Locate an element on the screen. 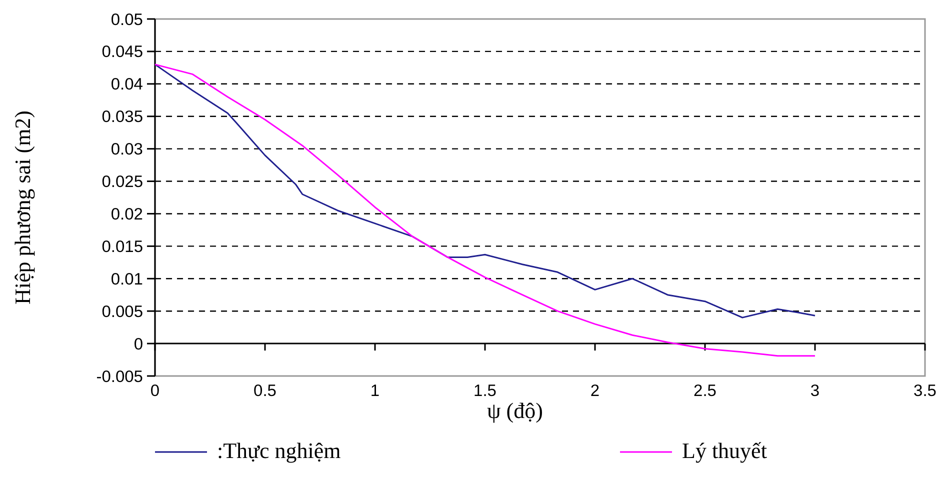 The width and height of the screenshot is (946, 489). x-tick-label: 1 is located at coordinates (375, 391).